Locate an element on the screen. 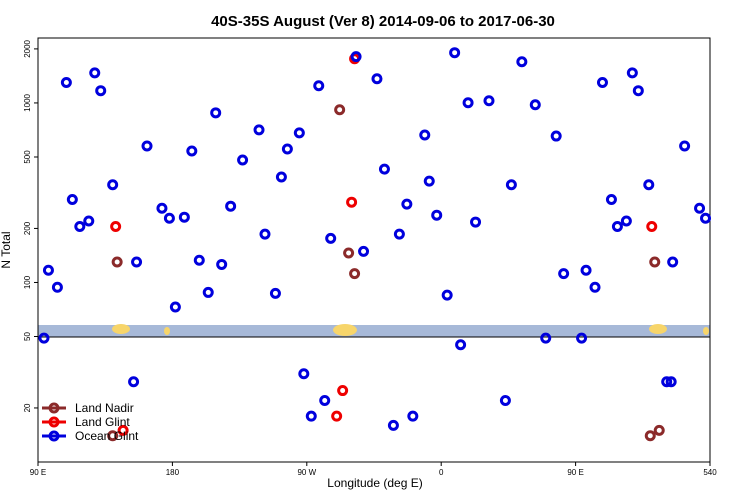 The width and height of the screenshot is (750, 500). legend-label: Ocean Glint is located at coordinates (107, 436).